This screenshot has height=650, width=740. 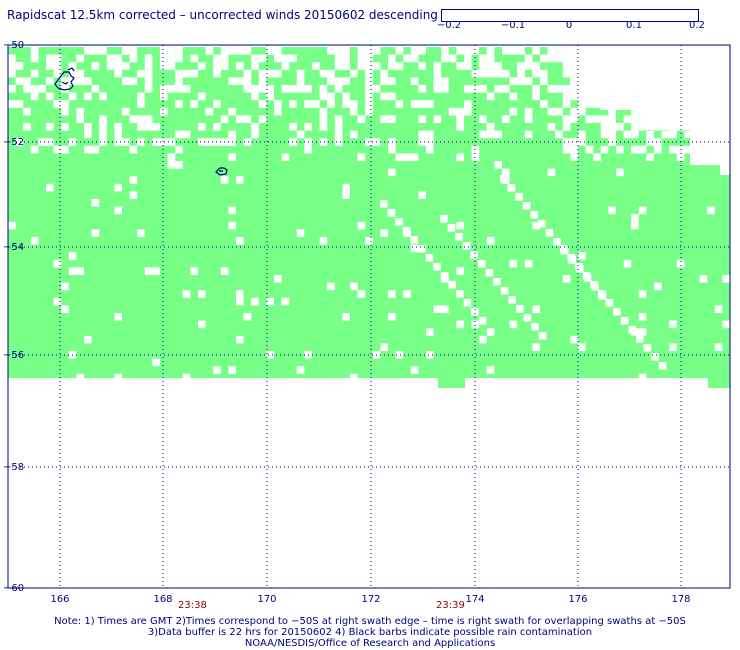 I want to click on swath-time-label: 23:39, so click(x=450, y=605).